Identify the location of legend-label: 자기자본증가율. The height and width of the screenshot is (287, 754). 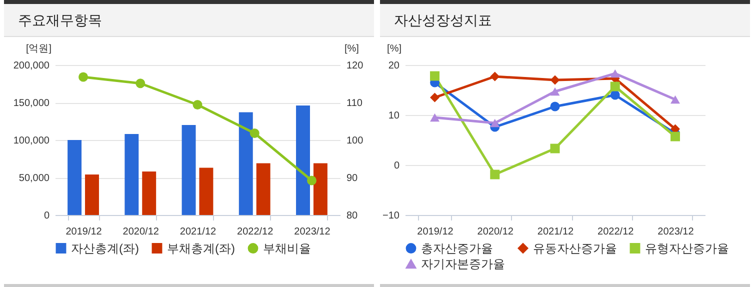
(463, 264).